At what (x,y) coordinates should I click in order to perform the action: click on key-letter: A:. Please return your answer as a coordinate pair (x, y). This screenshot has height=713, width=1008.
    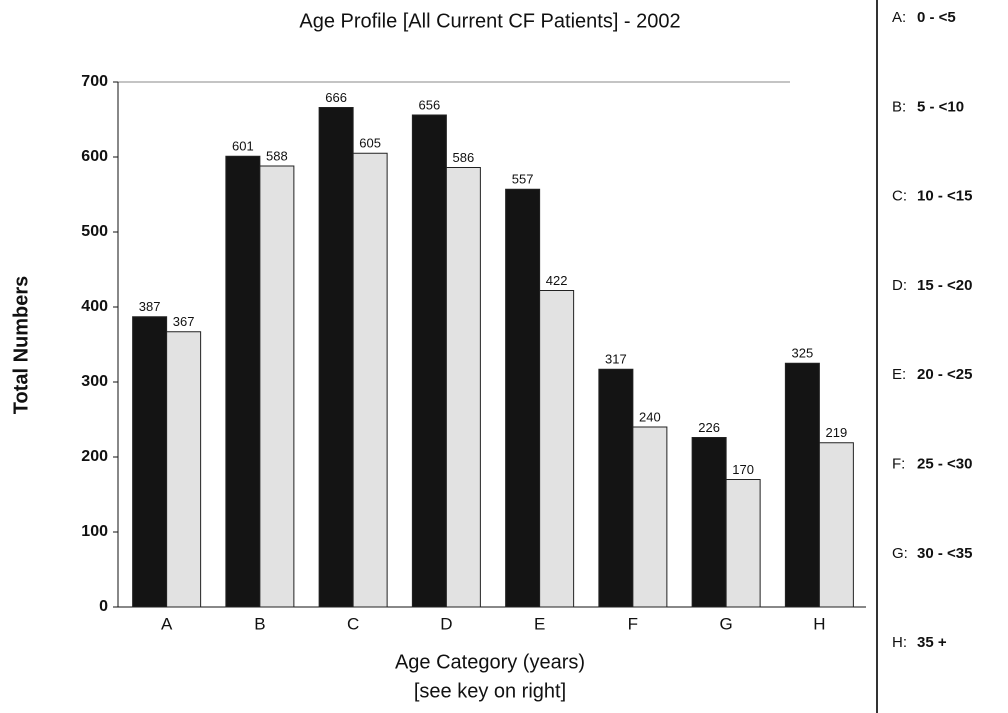
    Looking at the image, I should click on (899, 17).